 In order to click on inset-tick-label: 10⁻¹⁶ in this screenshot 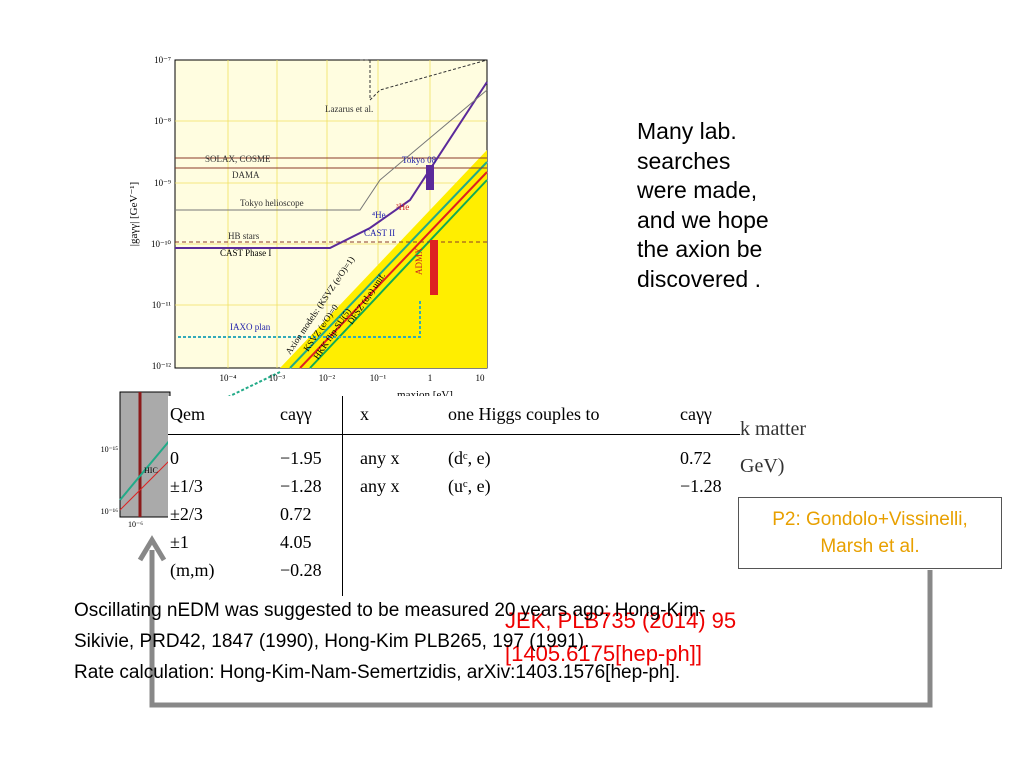, I will do `click(110, 511)`.